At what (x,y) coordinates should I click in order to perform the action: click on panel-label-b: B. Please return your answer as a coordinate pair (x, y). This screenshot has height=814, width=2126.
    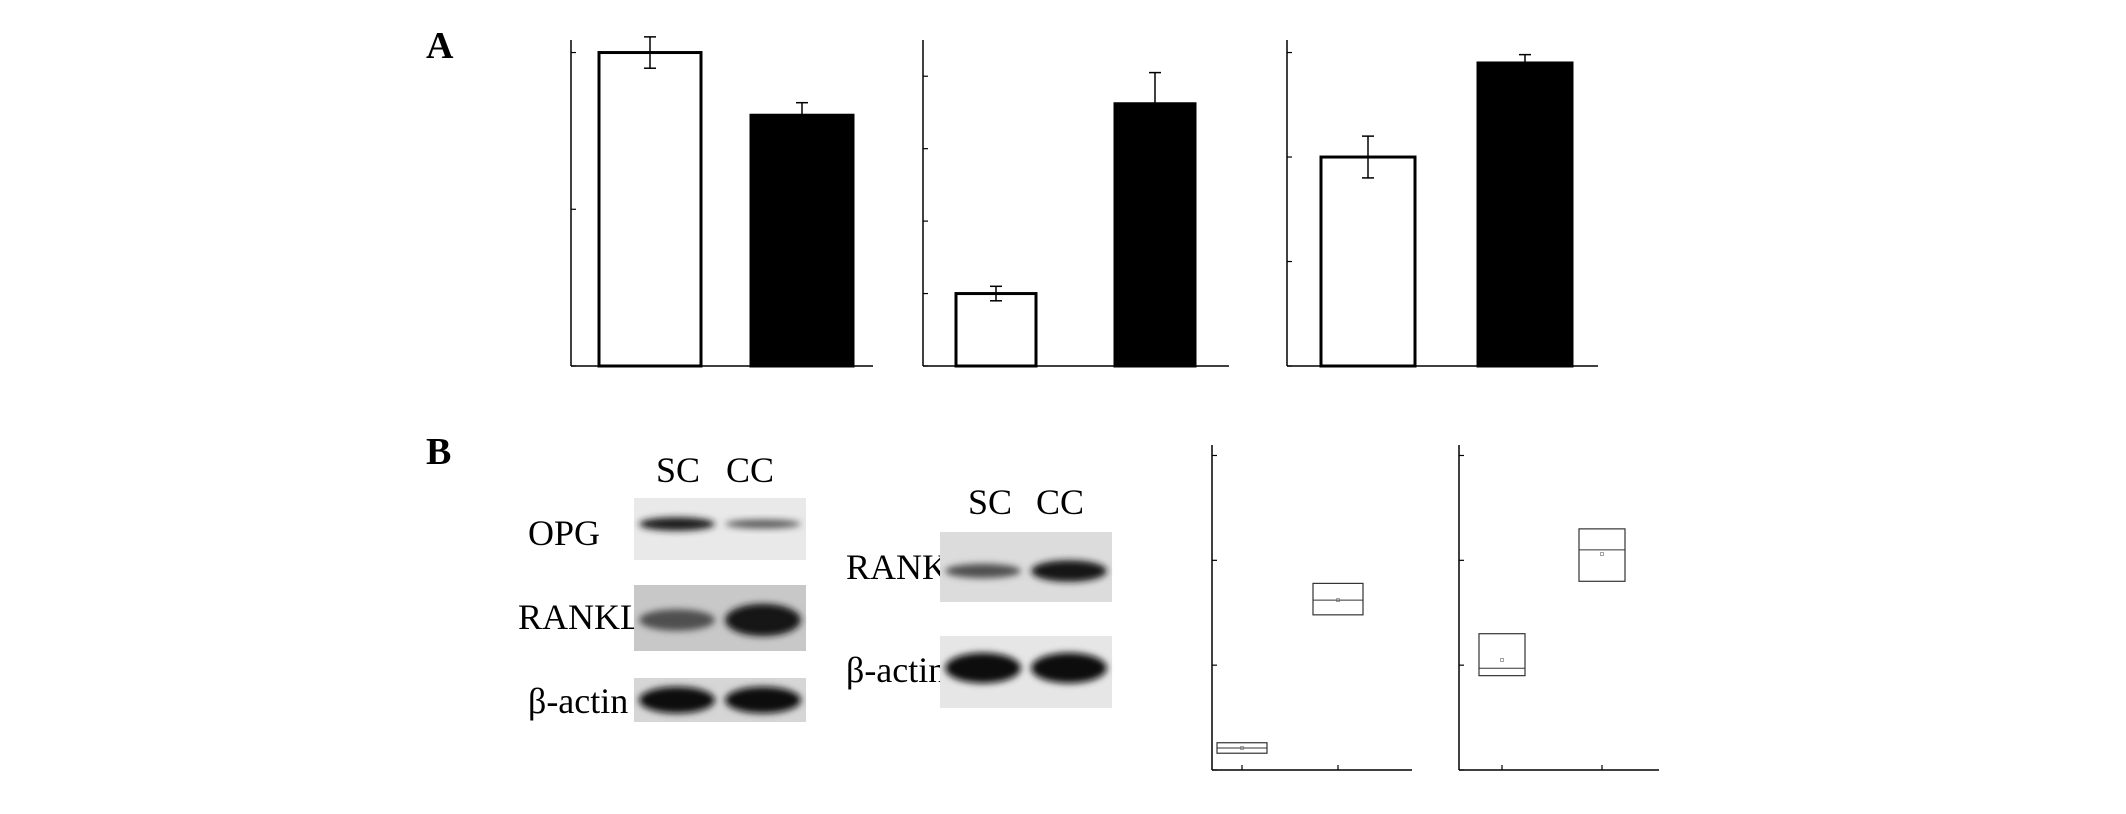
    Looking at the image, I should click on (438, 452).